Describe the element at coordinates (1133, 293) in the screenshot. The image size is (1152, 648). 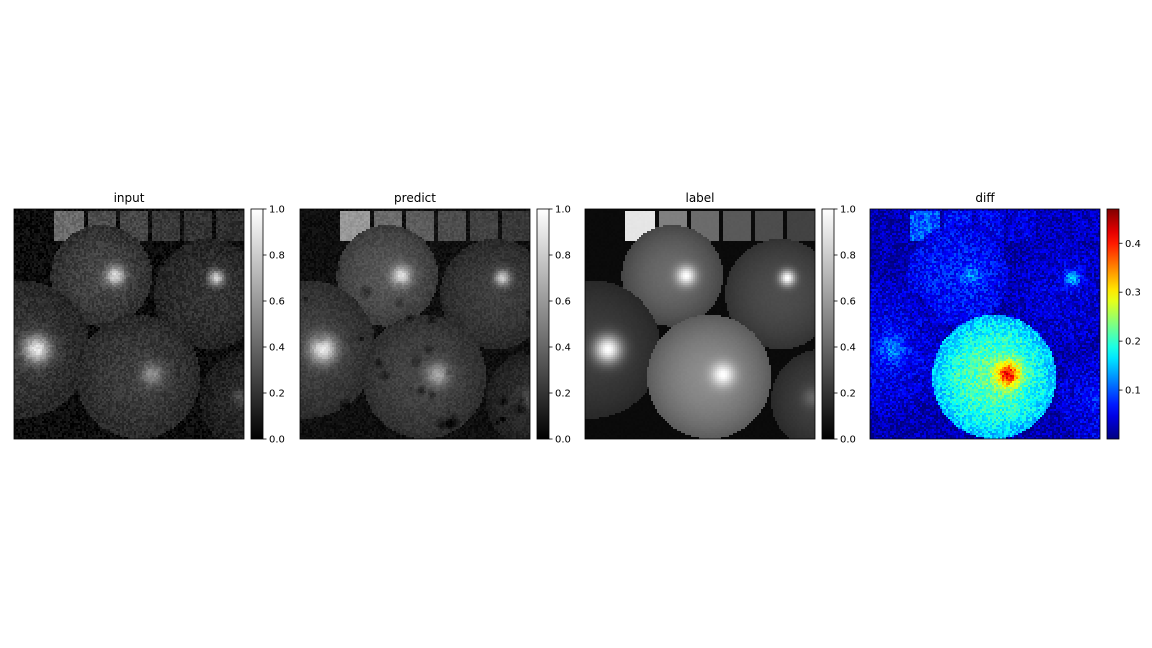
I see `colorbar-tick-label: 0.3` at that location.